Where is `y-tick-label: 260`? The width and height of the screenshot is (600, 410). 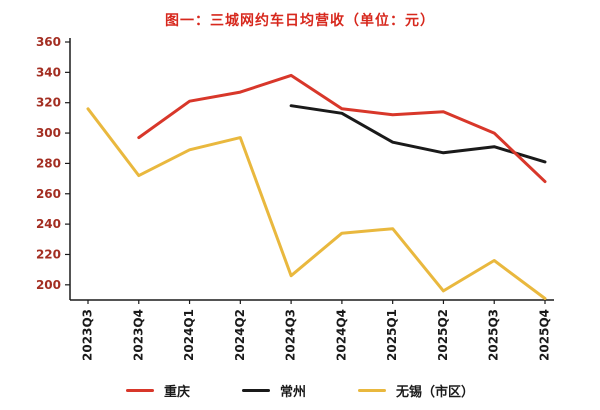
y-tick-label: 260 is located at coordinates (48, 194).